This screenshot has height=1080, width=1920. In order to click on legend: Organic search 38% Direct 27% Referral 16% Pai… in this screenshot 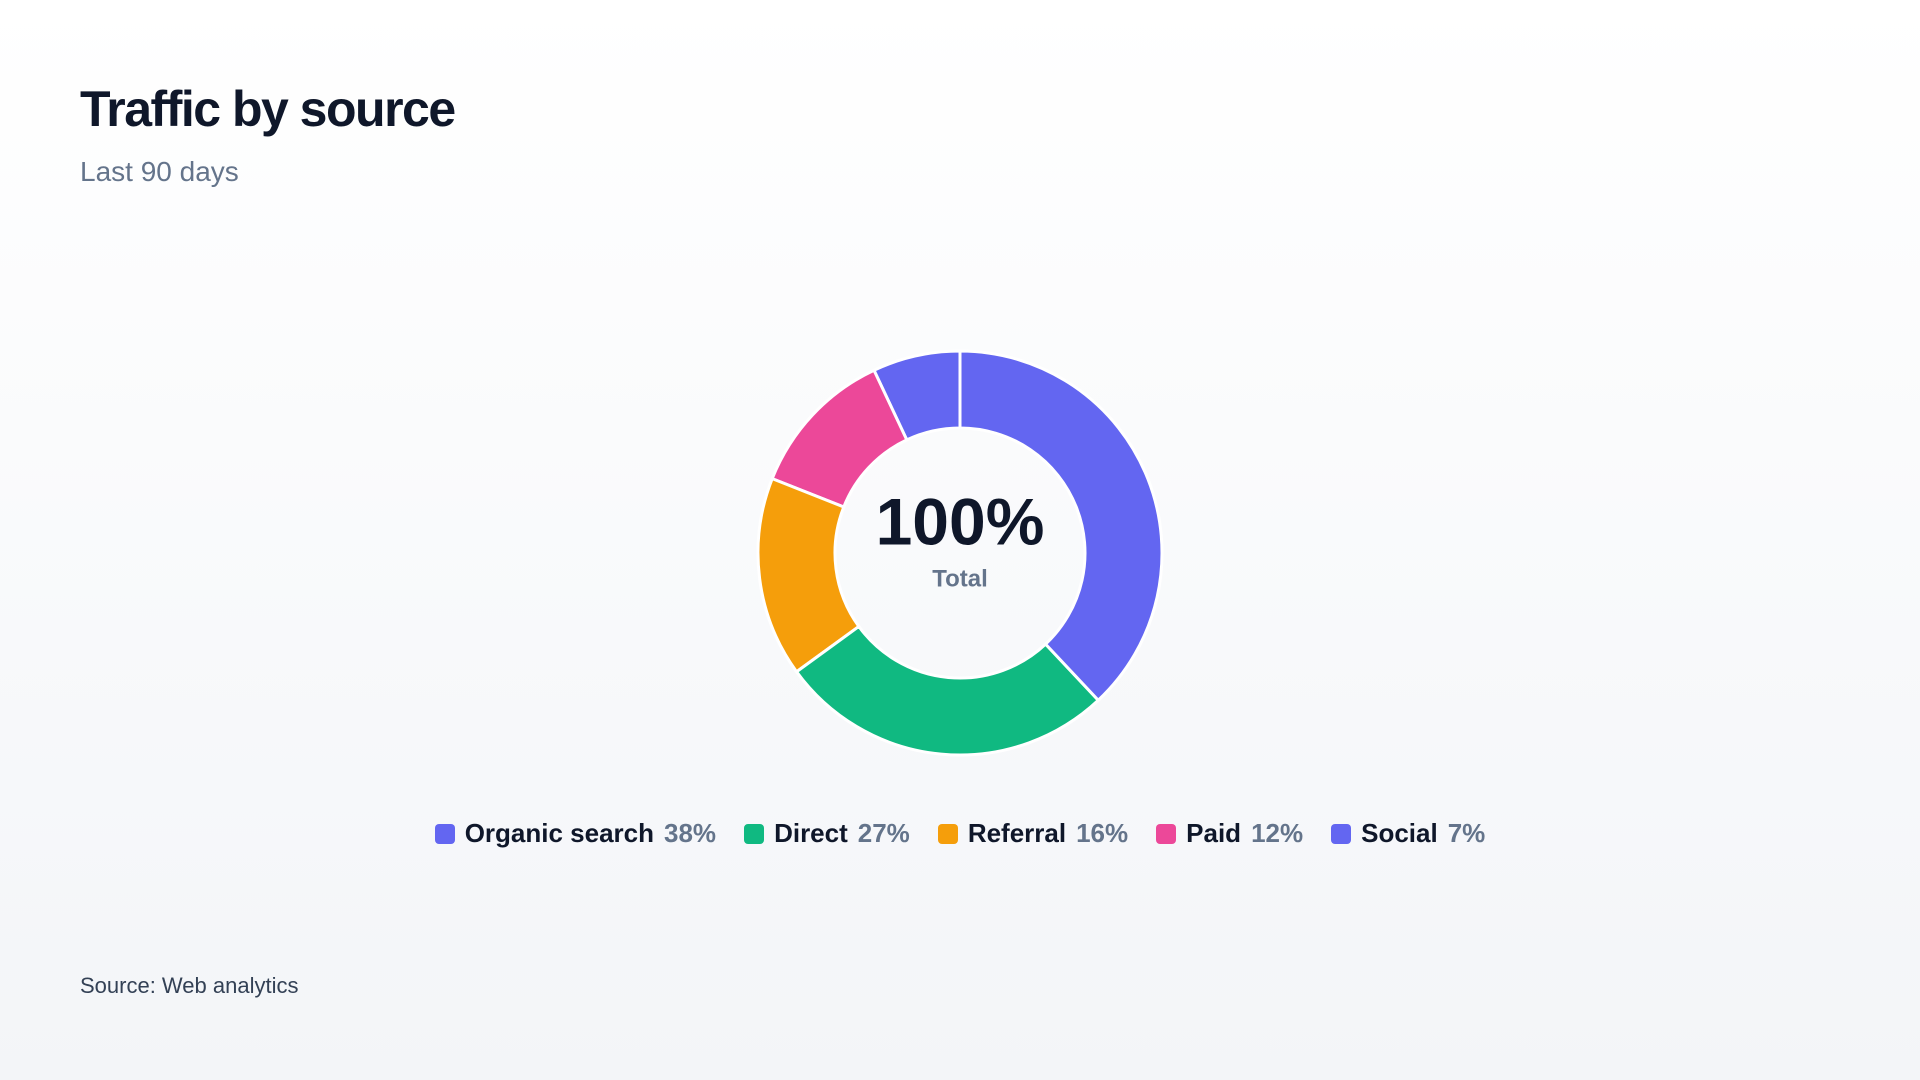, I will do `click(960, 833)`.